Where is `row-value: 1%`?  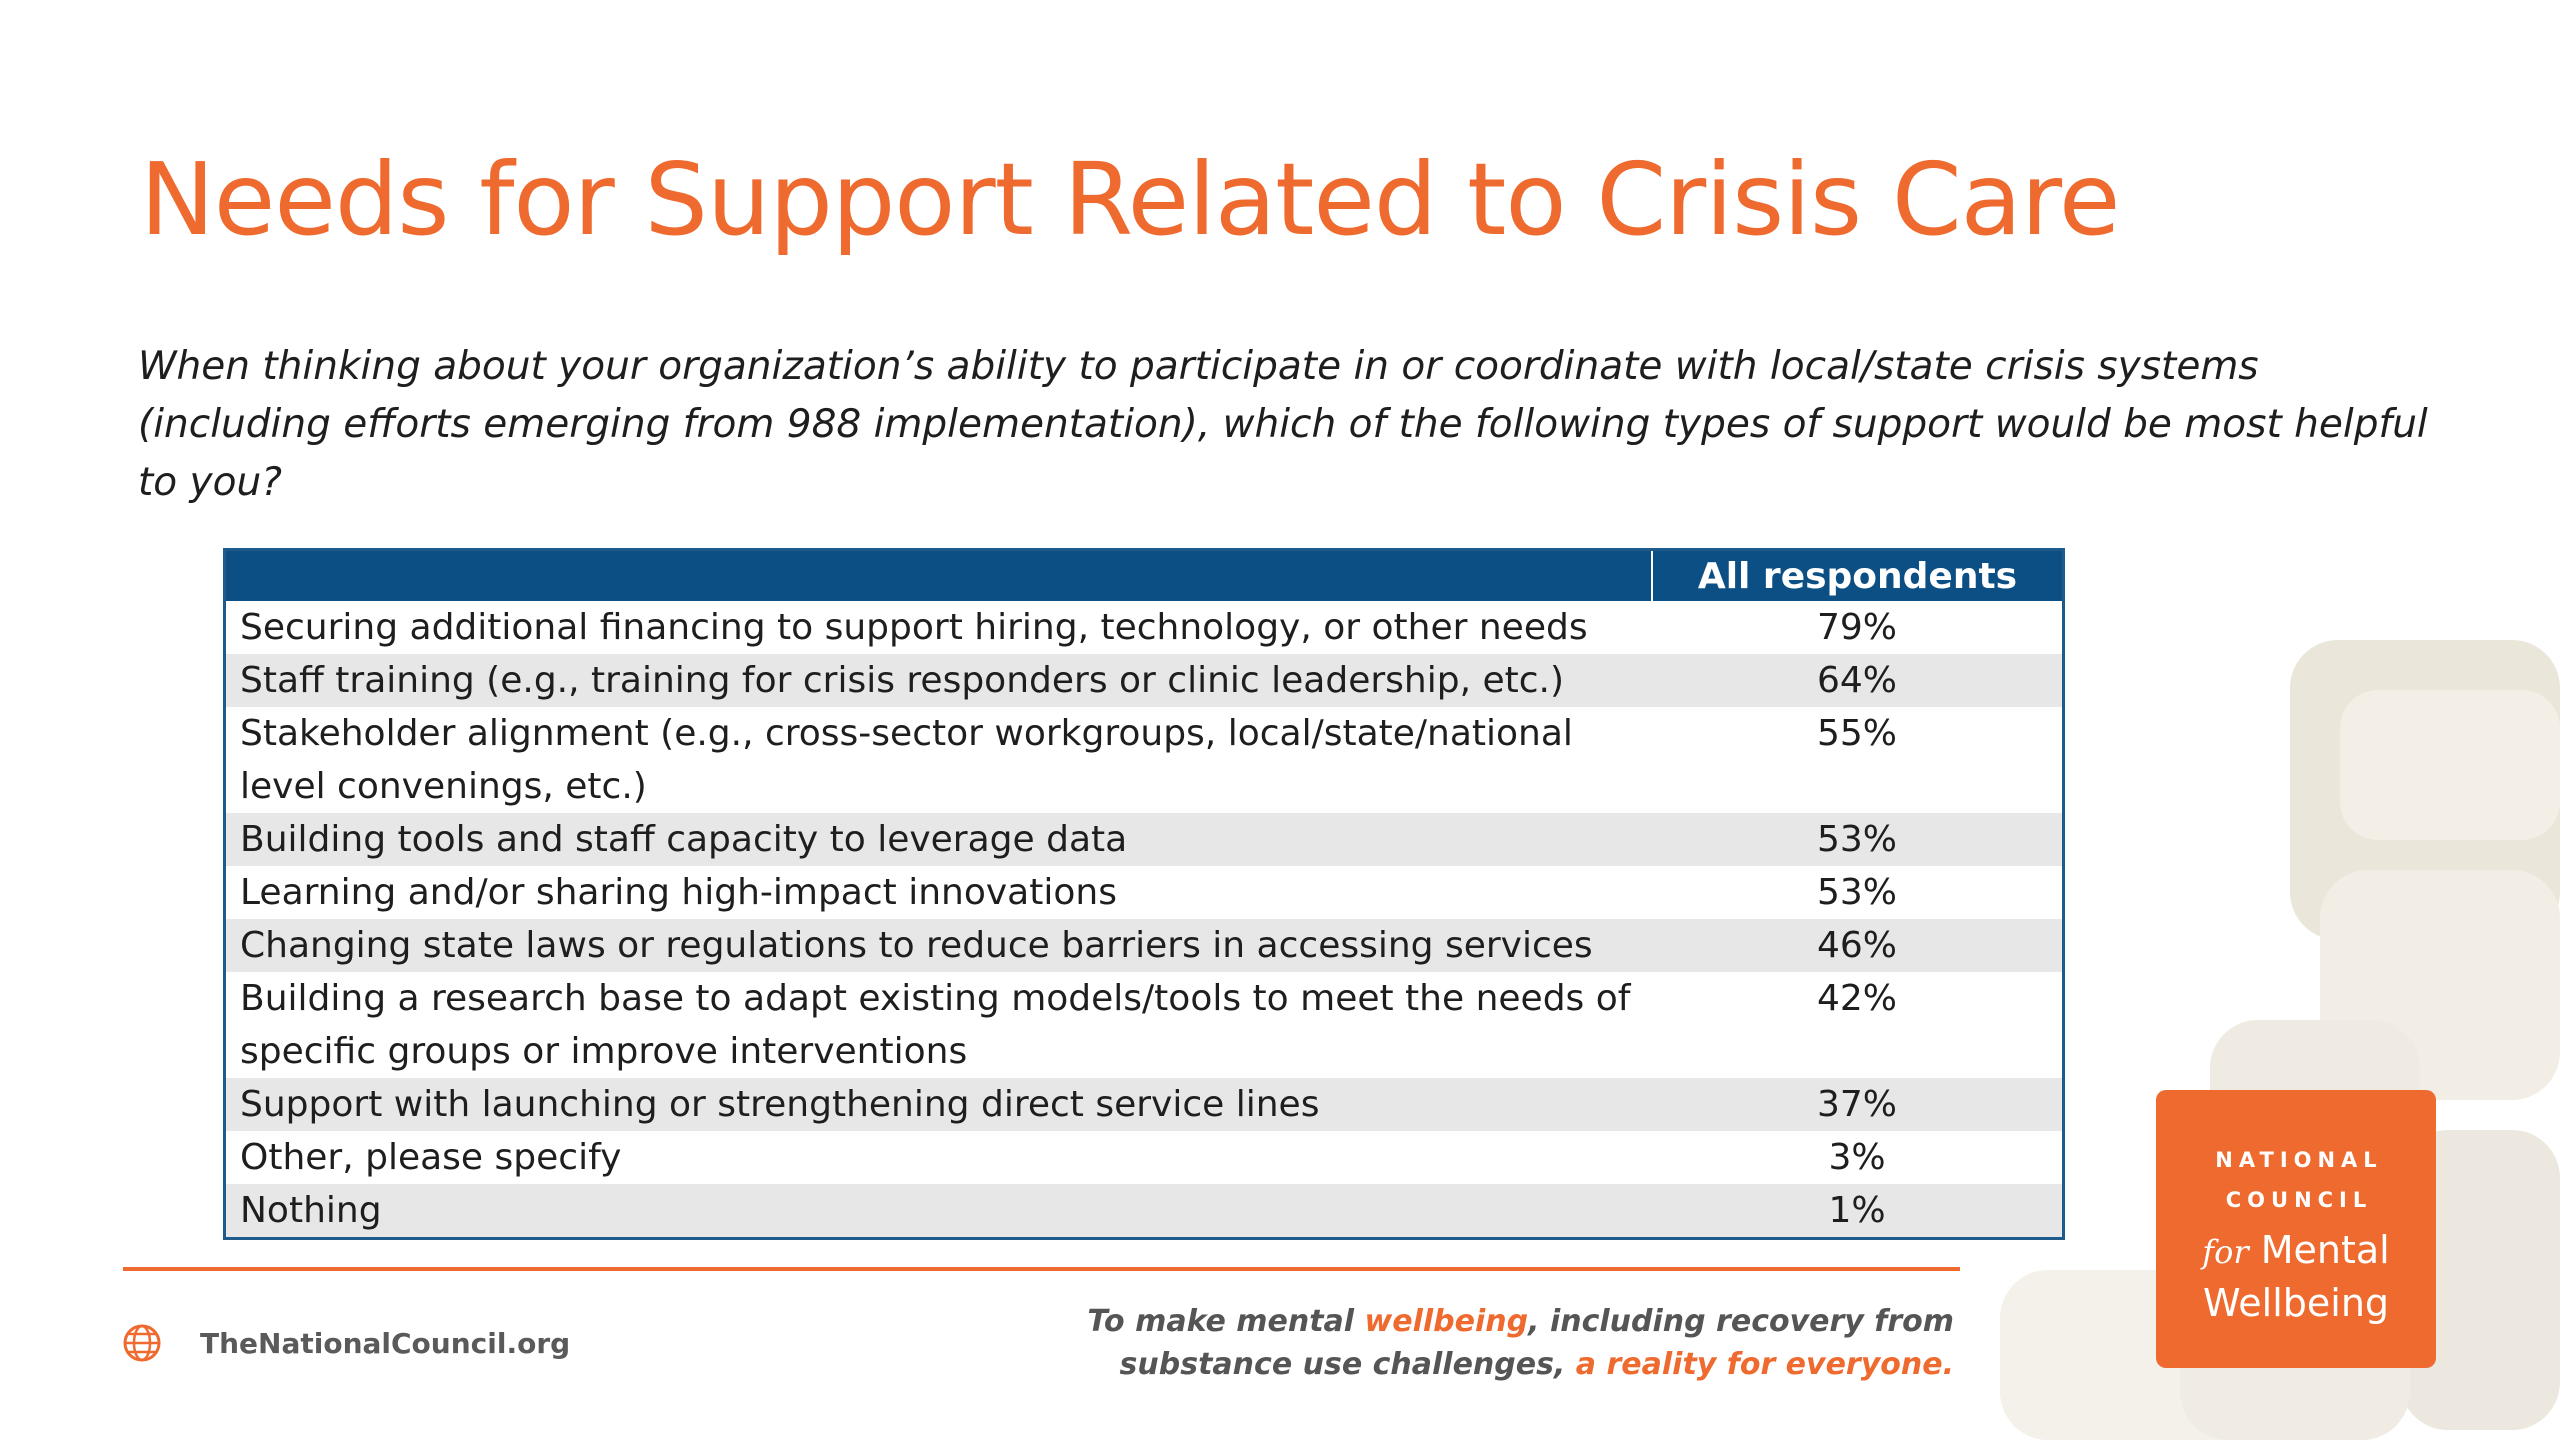
row-value: 1% is located at coordinates (1858, 1211).